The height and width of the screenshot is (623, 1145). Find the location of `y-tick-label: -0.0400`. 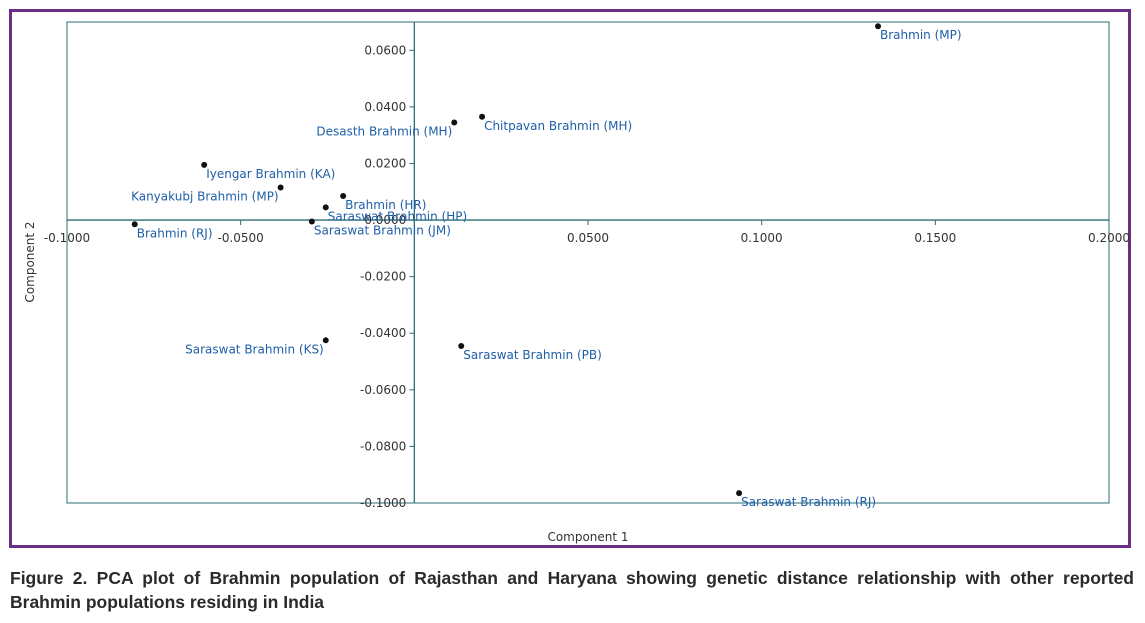

y-tick-label: -0.0400 is located at coordinates (383, 333).